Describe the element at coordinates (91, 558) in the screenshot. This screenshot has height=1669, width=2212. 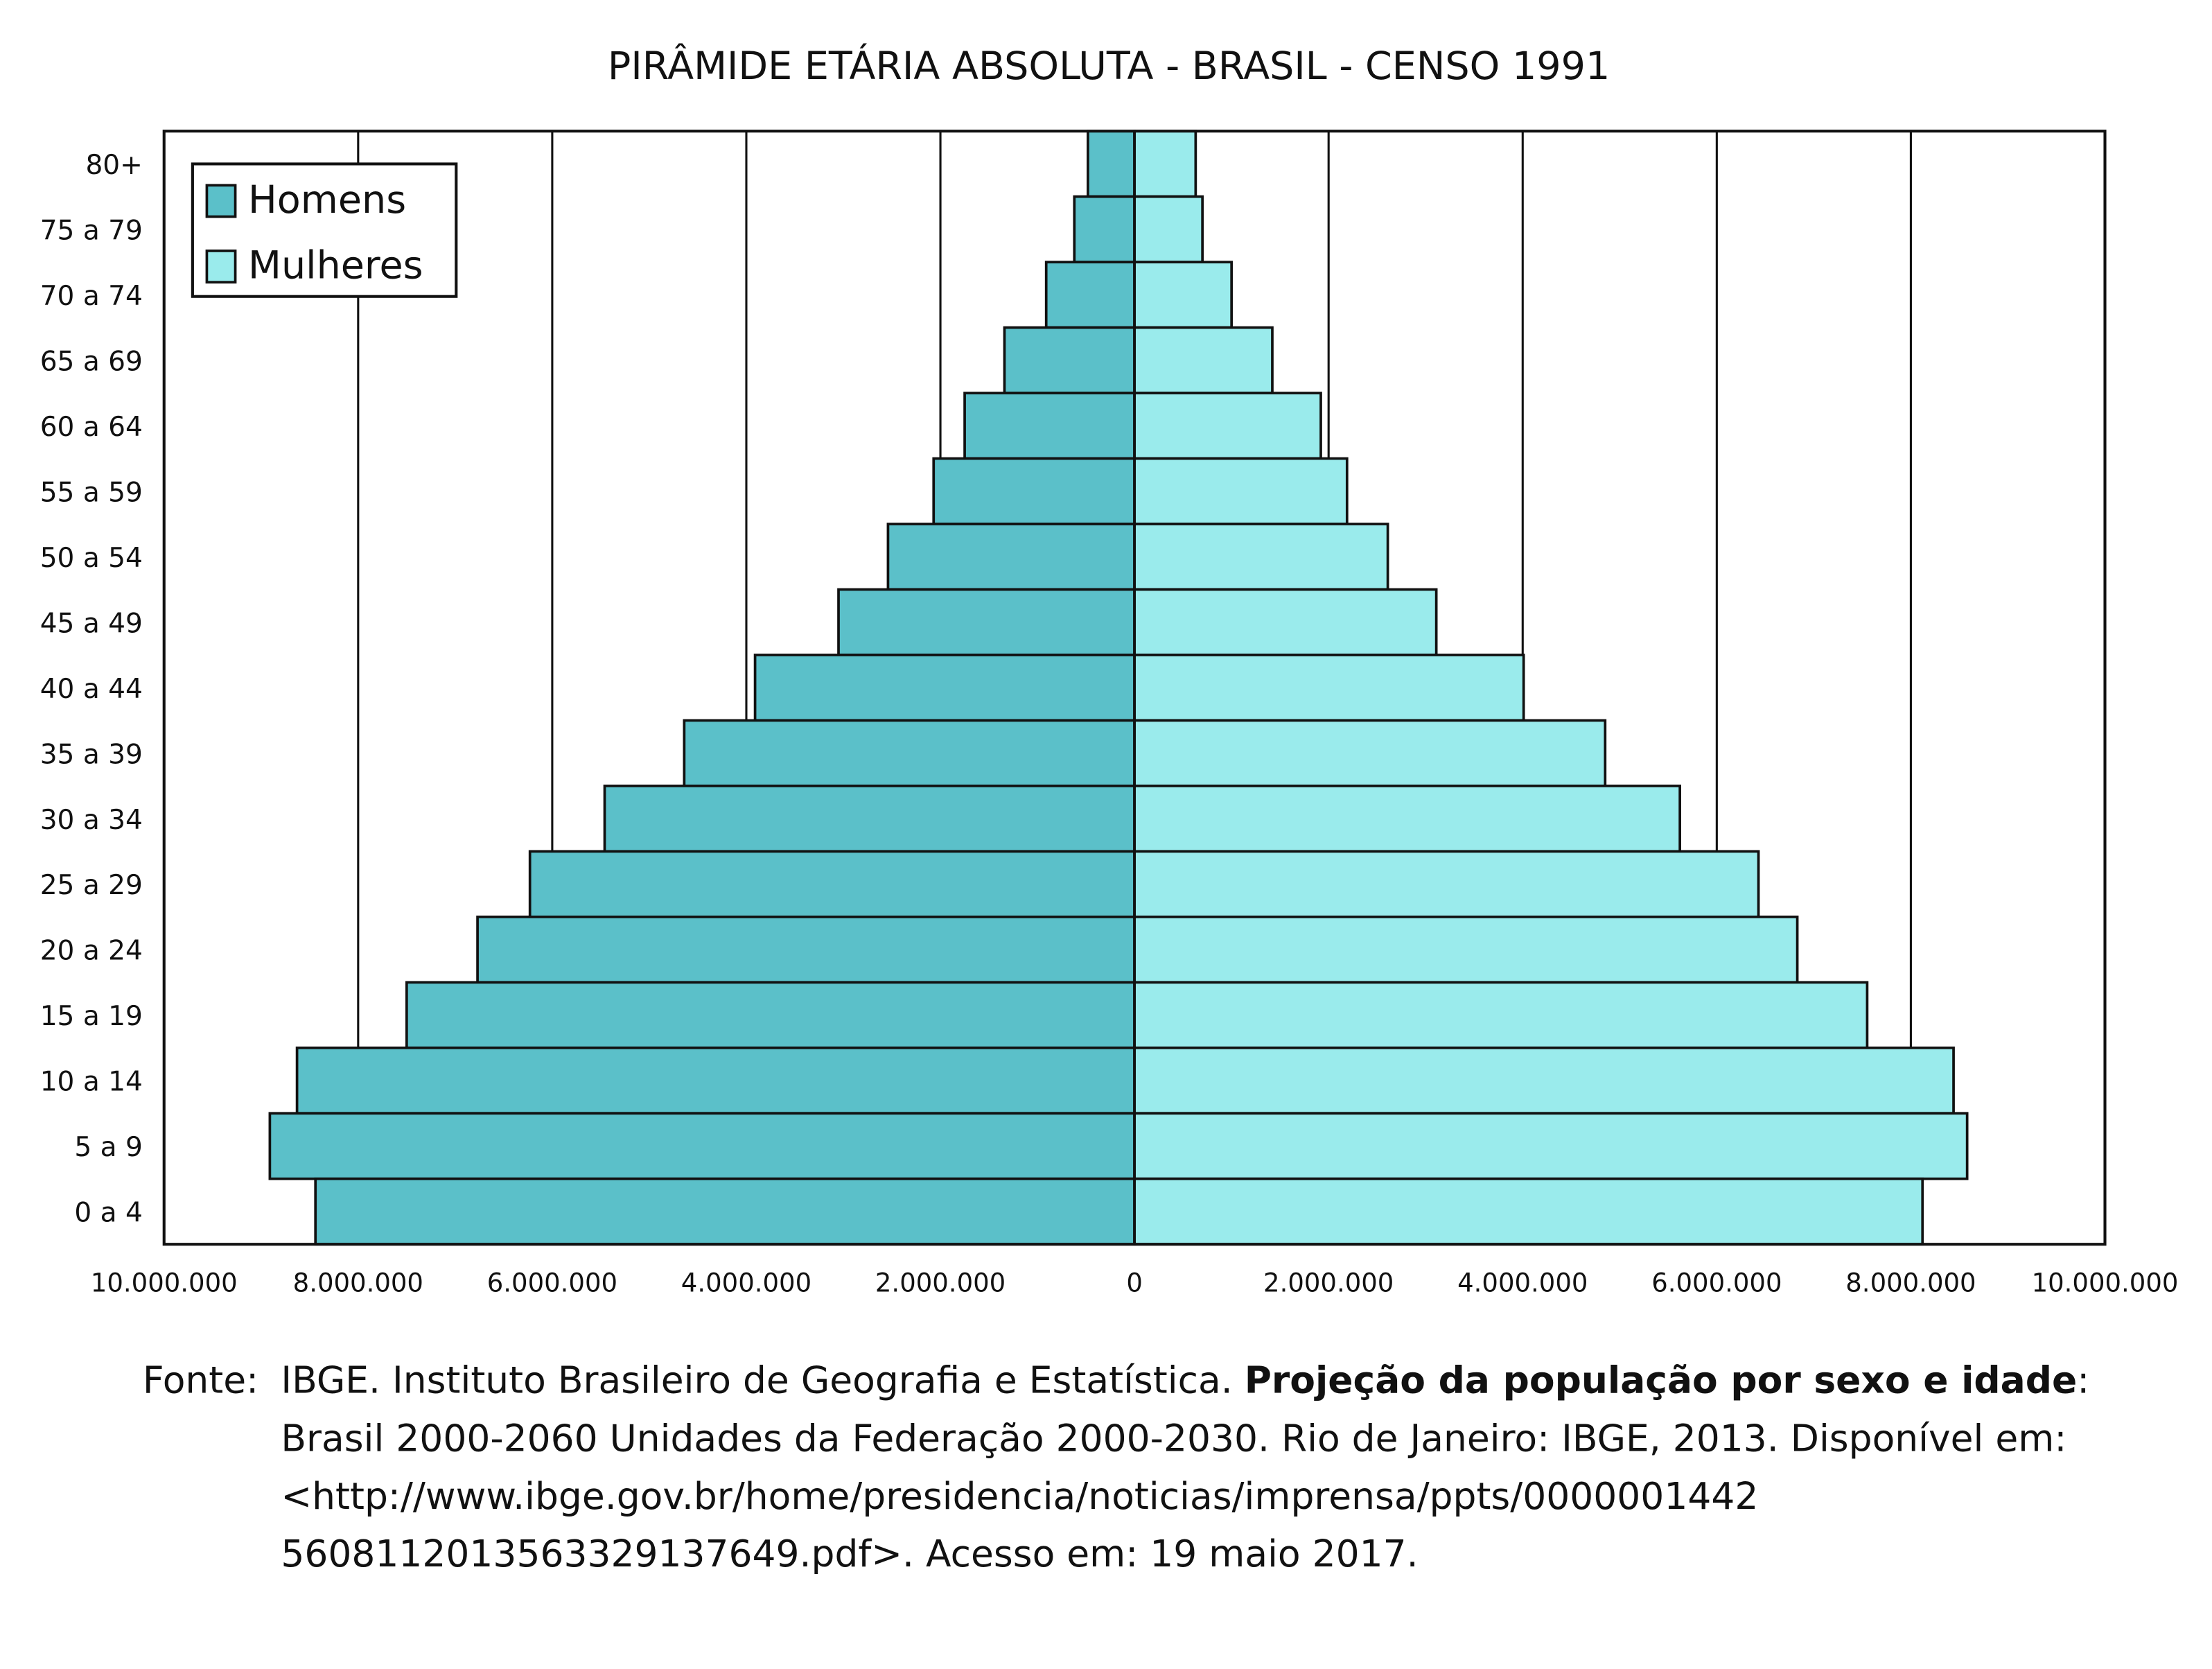
I see `y-tick-label: 50 a 54` at that location.